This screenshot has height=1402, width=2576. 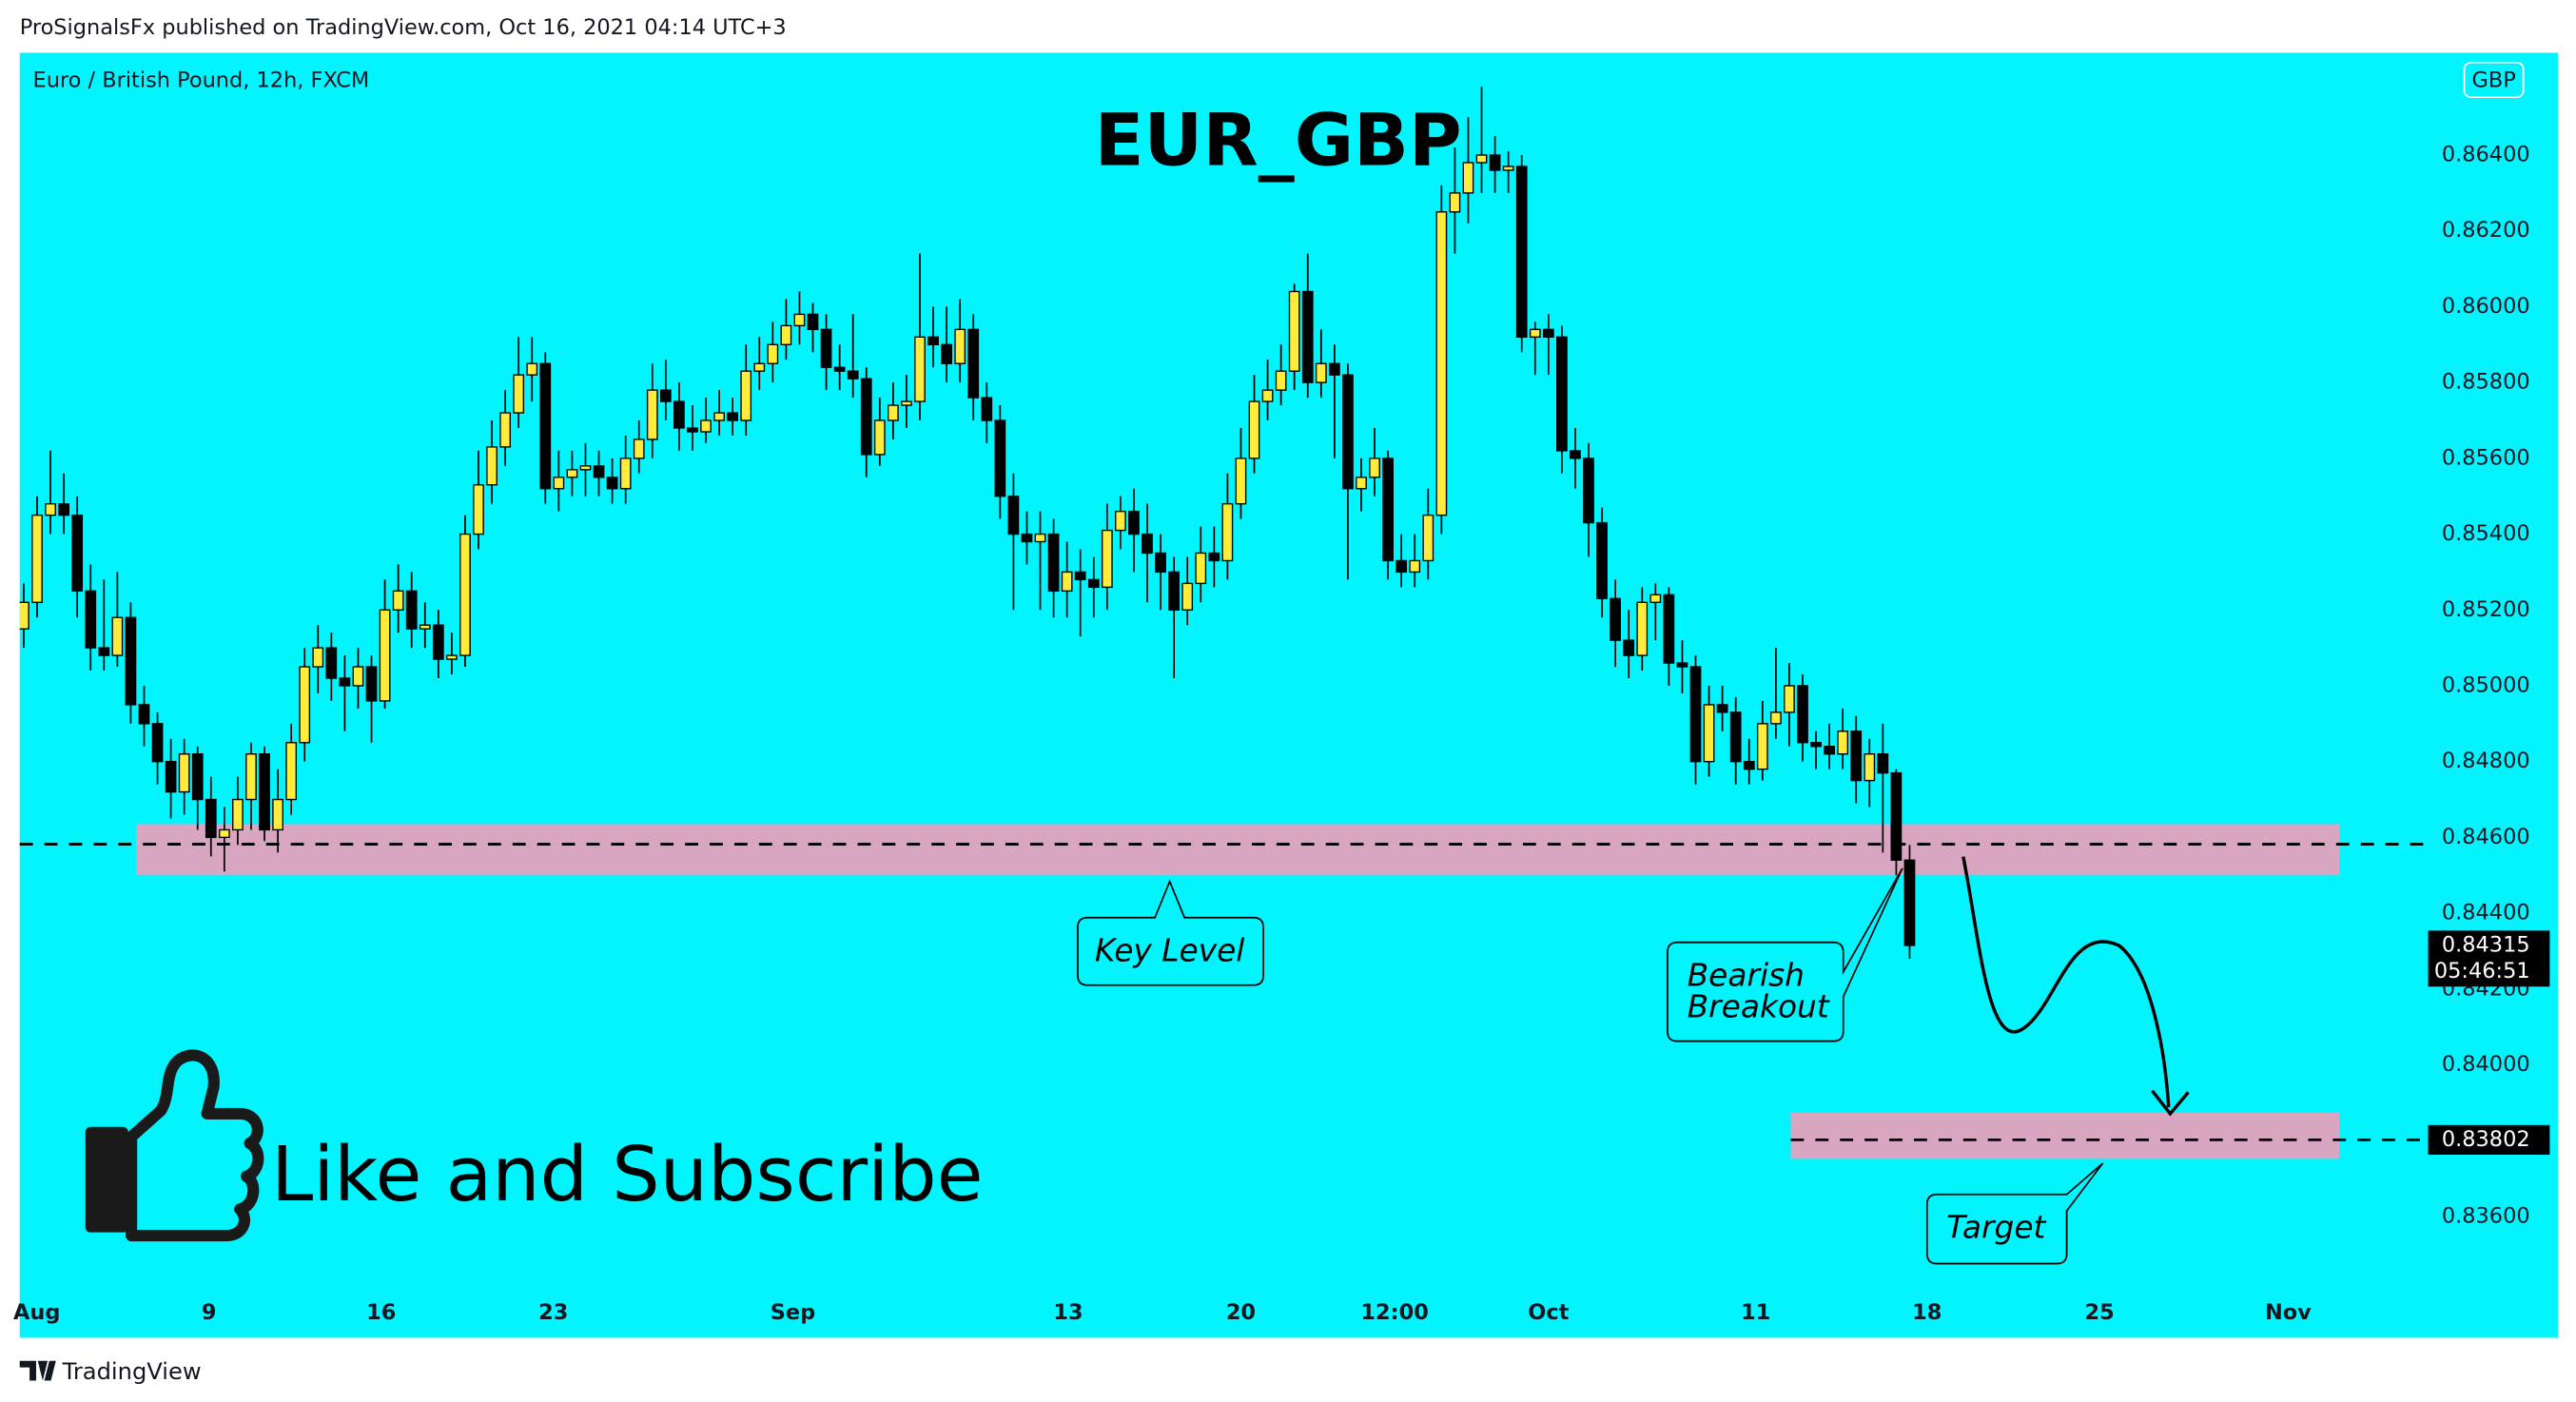 What do you see at coordinates (2486, 533) in the screenshot?
I see `y-tick-label: 0.85400` at bounding box center [2486, 533].